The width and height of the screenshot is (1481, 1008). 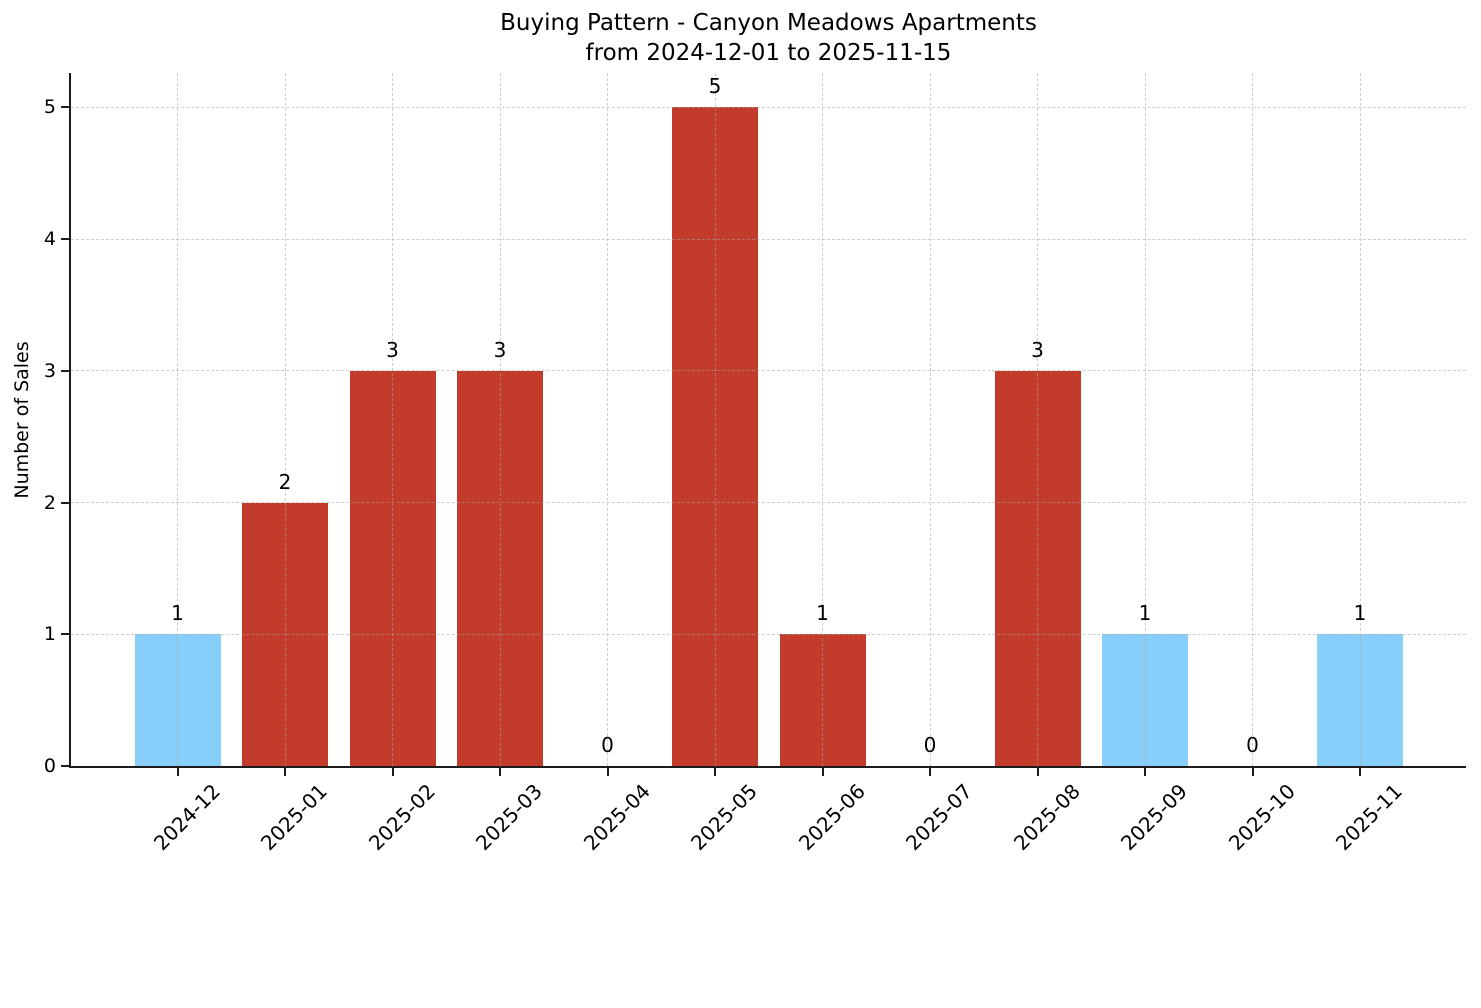 I want to click on y-tick-label: 4, so click(x=49, y=239).